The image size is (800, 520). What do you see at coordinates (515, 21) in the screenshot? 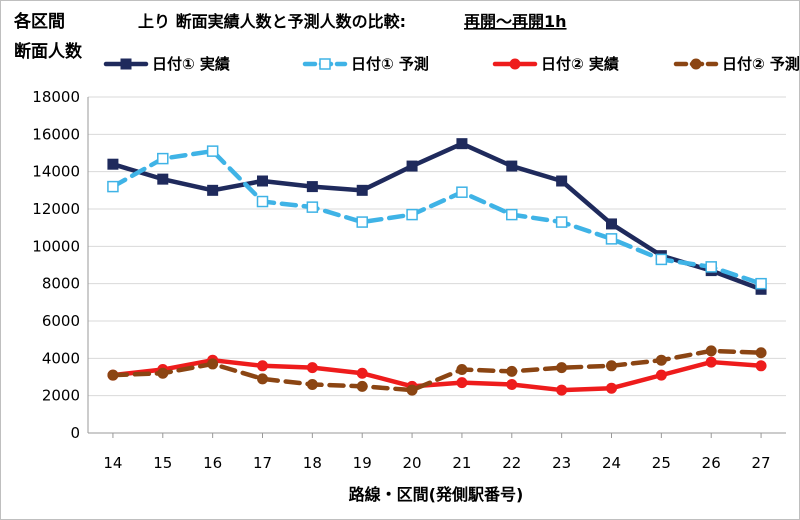
I see `chart-title-period: 再開～再開1h` at bounding box center [515, 21].